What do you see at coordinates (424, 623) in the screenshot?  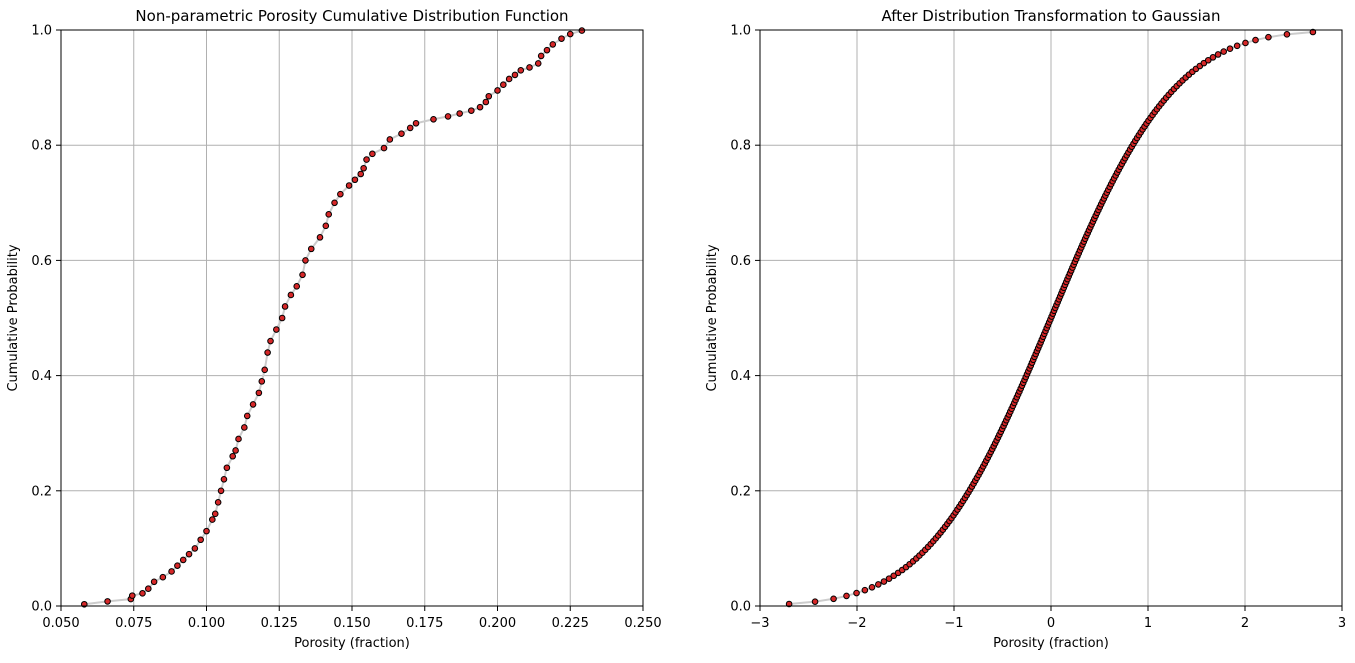 I see `x-tick-label: 0.175` at bounding box center [424, 623].